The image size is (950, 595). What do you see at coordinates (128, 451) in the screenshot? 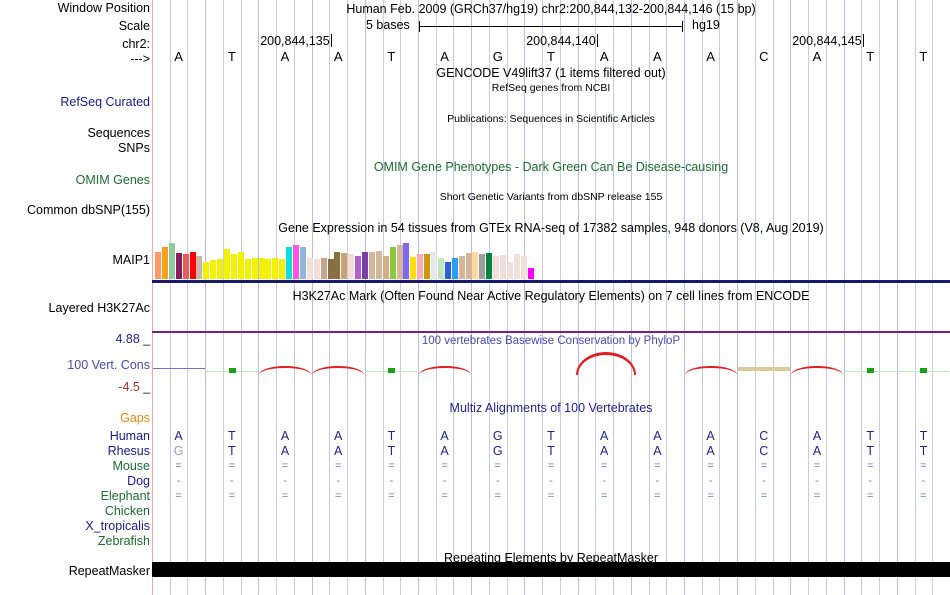
I see `label-species-rhesus: Rhesus` at bounding box center [128, 451].